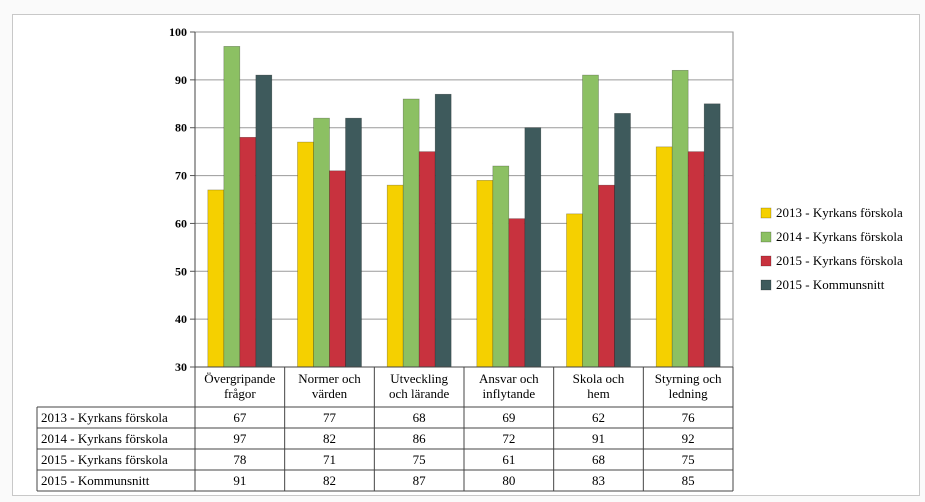 The image size is (925, 502). Describe the element at coordinates (508, 480) in the screenshot. I see `table-cell: 80` at that location.